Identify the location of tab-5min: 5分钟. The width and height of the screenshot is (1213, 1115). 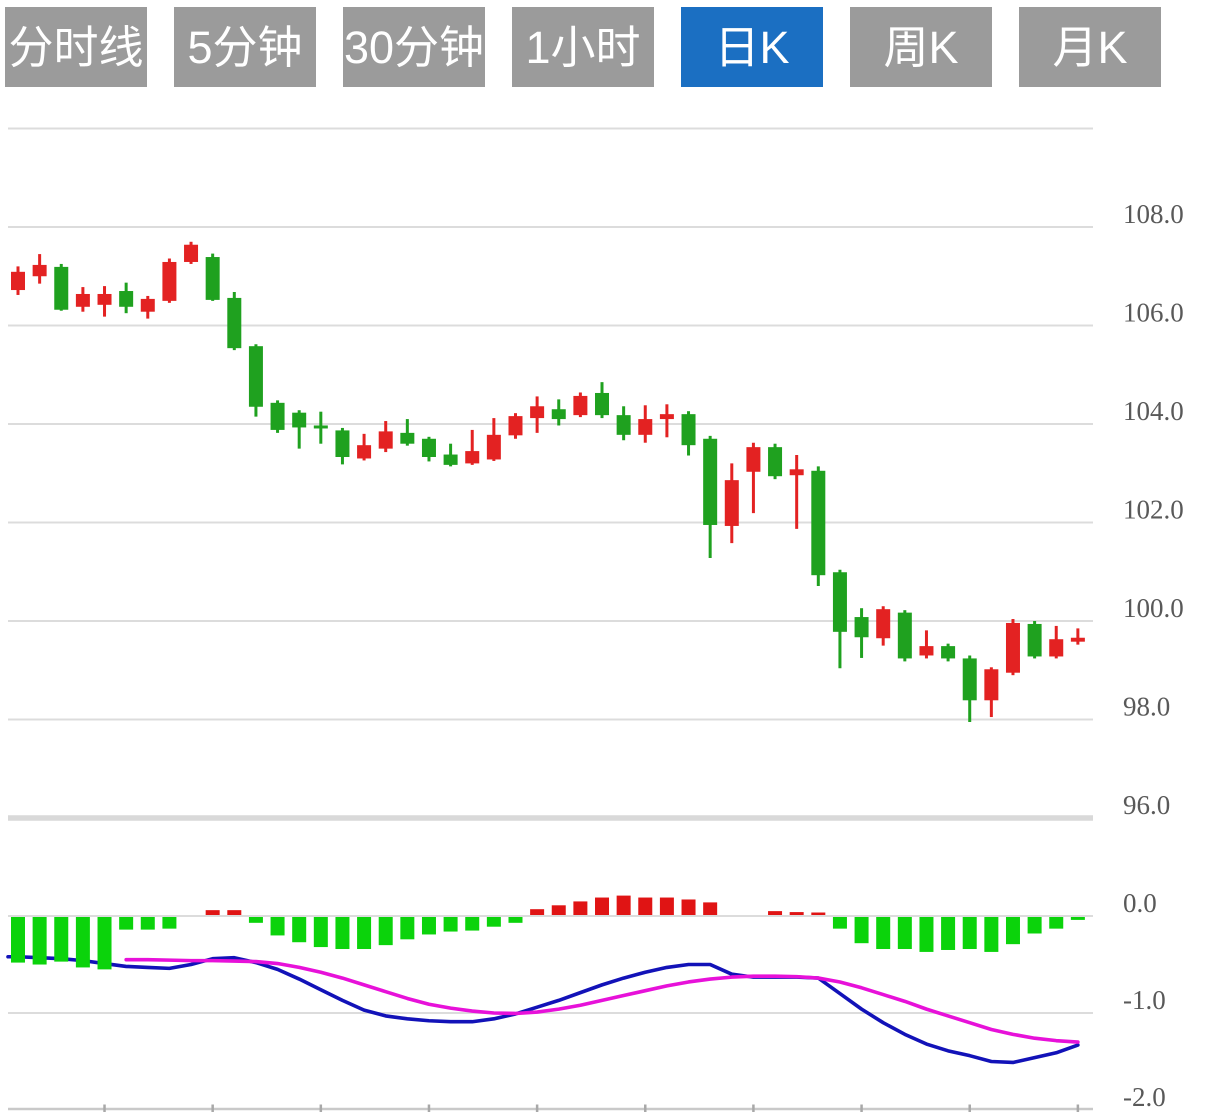
(245, 47).